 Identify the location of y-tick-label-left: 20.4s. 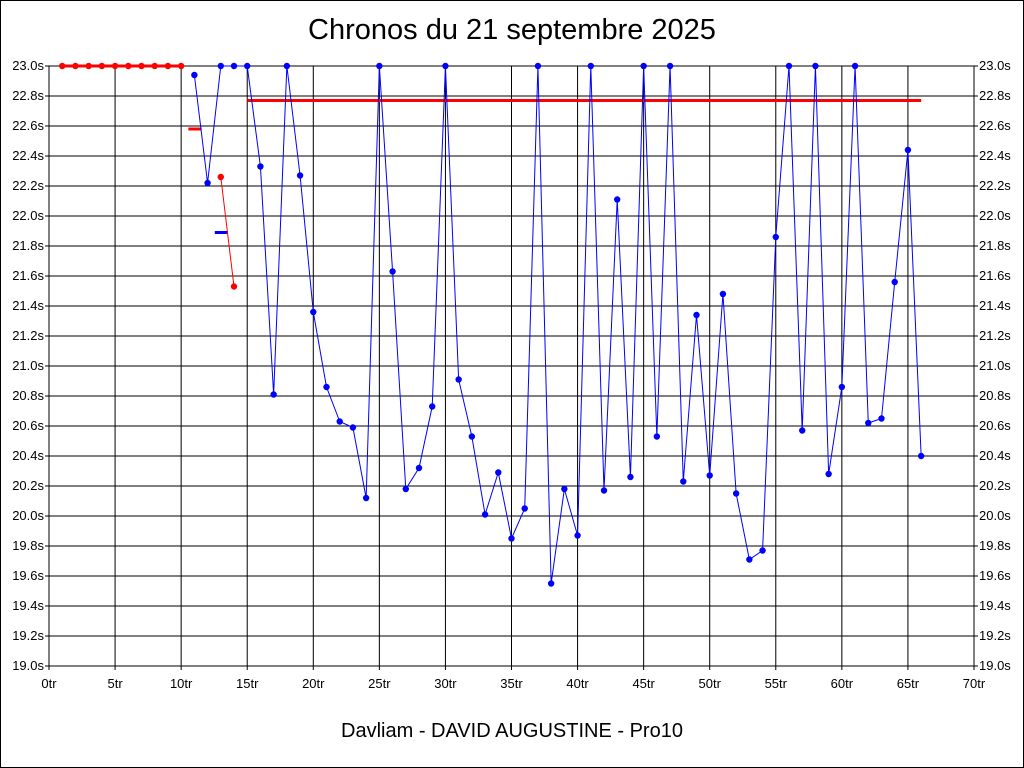
(28, 455).